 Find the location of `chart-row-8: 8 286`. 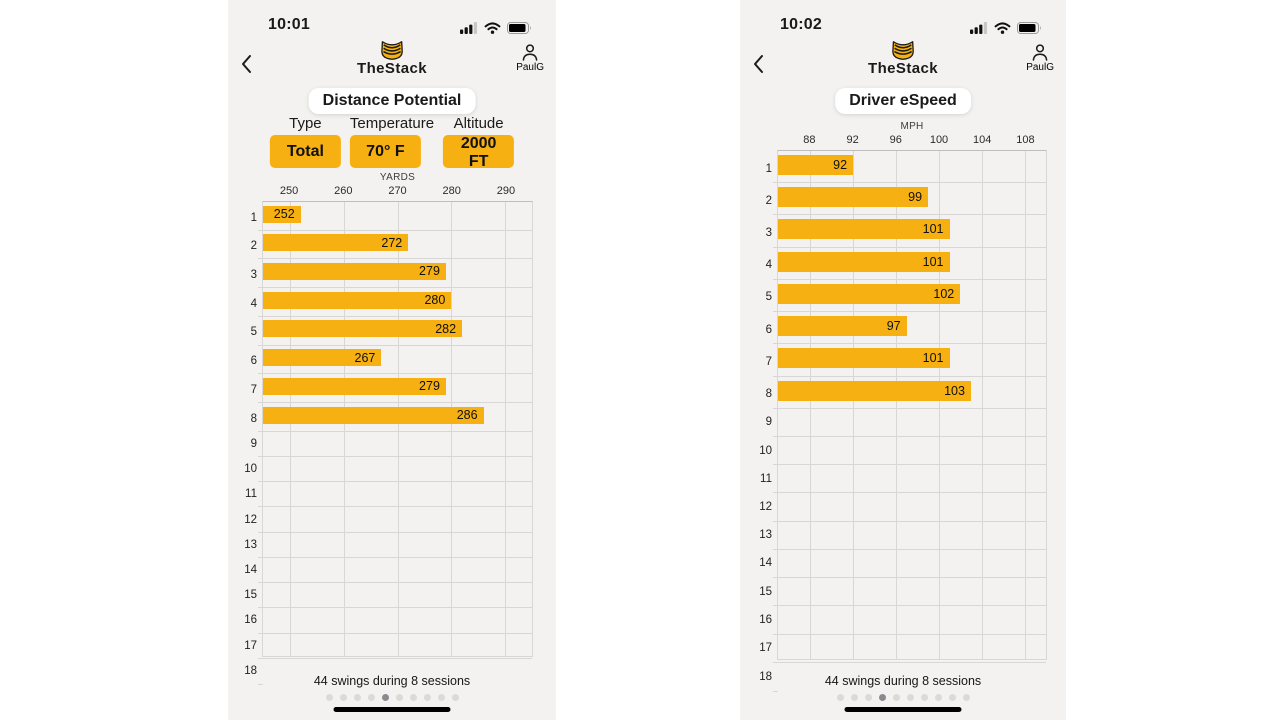

chart-row-8: 8 286 is located at coordinates (391, 419).